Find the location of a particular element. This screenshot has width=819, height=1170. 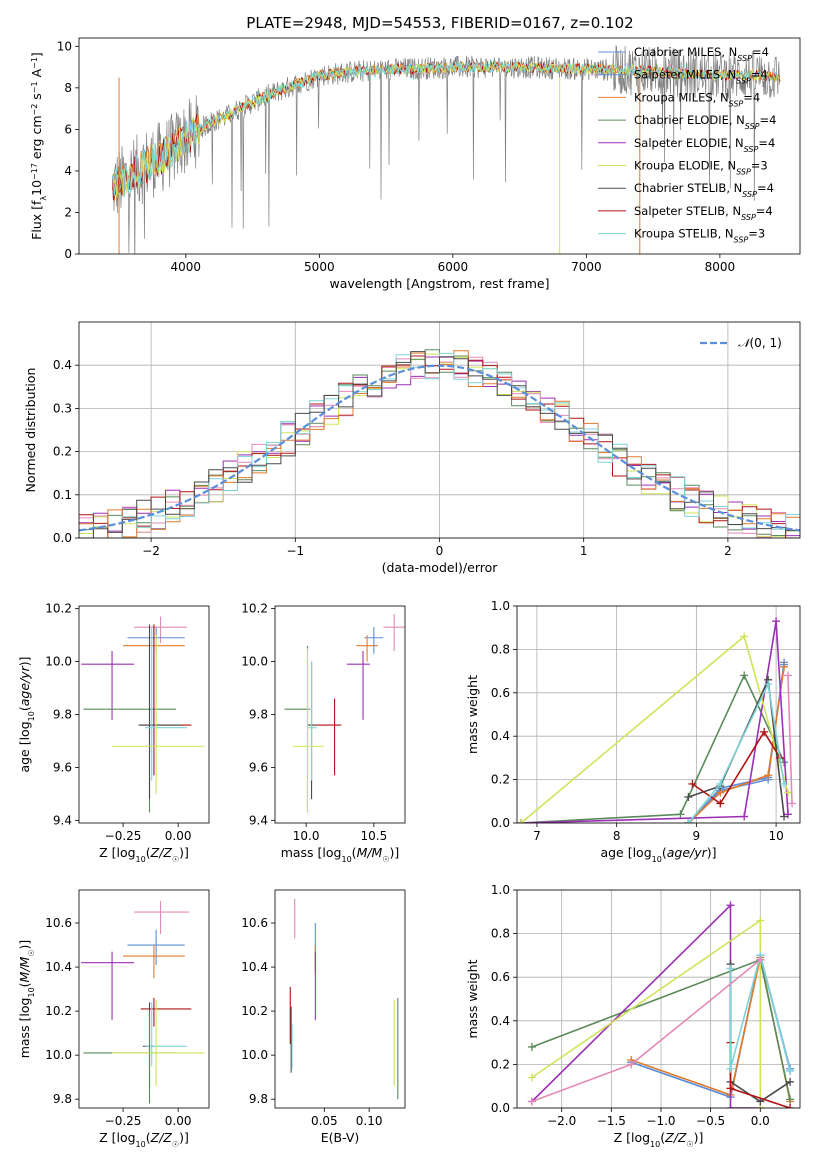

model-spectrum-line is located at coordinates (446, 129).